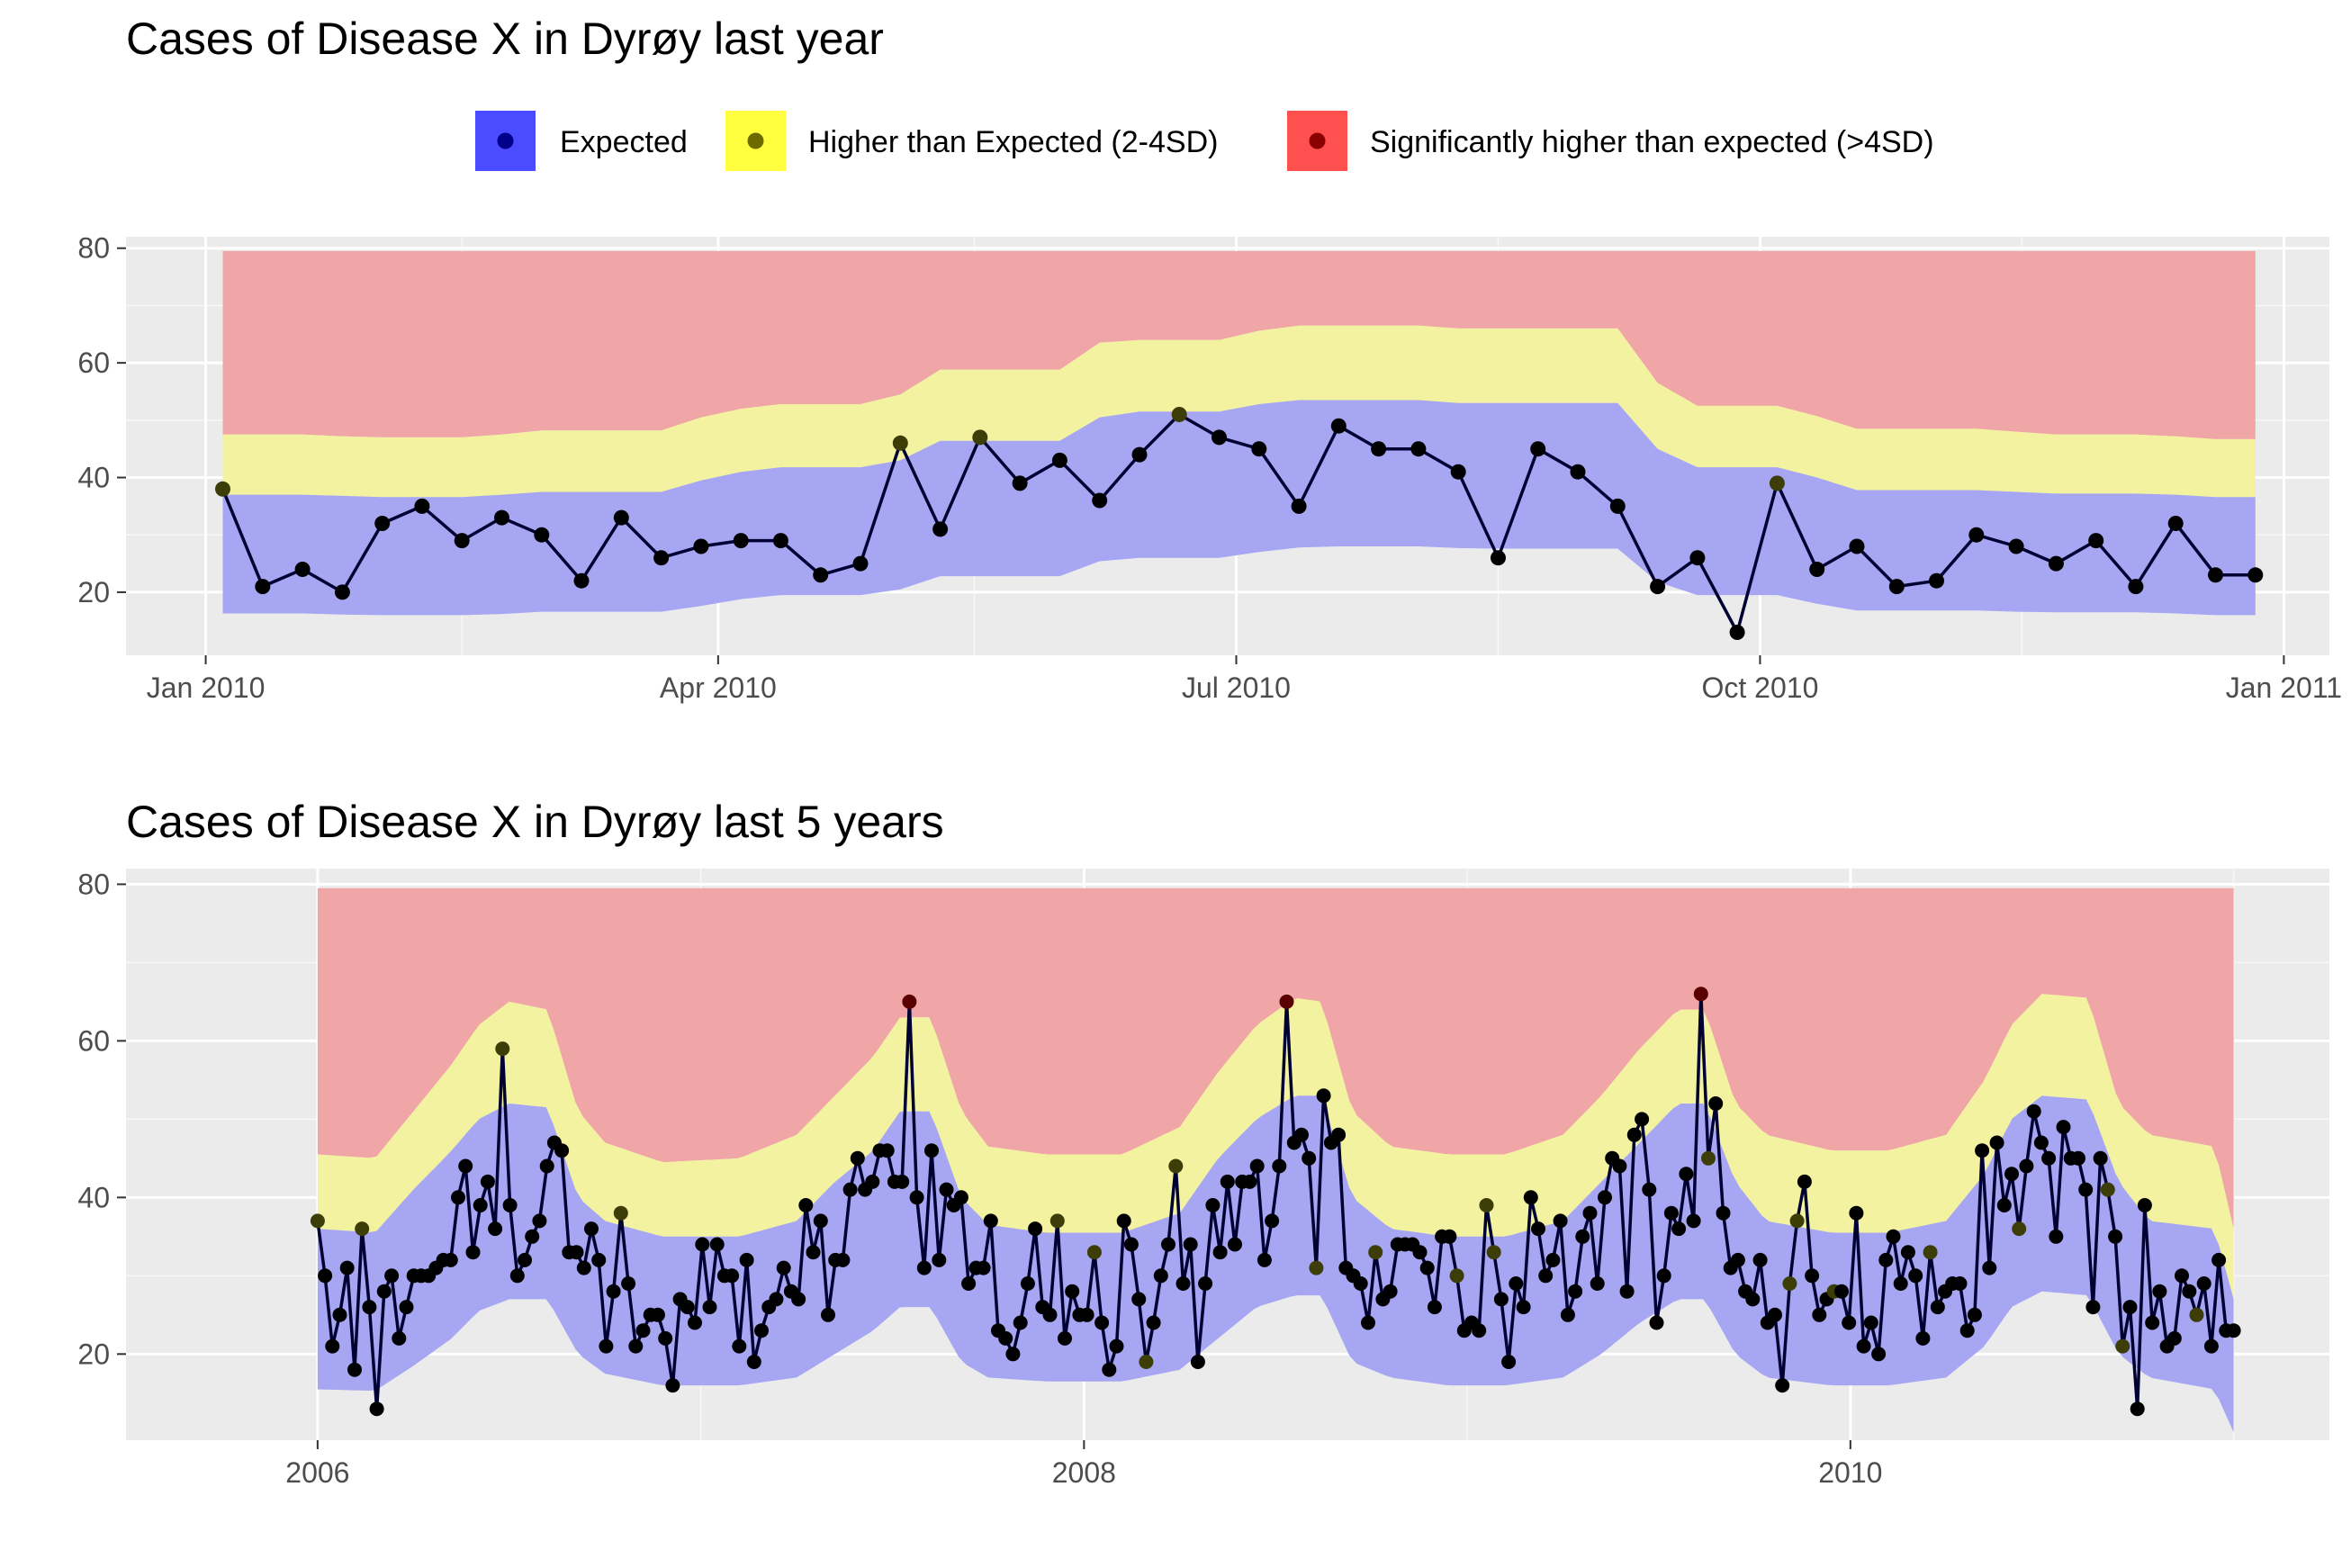  I want to click on series-line, so click(1238, 523).